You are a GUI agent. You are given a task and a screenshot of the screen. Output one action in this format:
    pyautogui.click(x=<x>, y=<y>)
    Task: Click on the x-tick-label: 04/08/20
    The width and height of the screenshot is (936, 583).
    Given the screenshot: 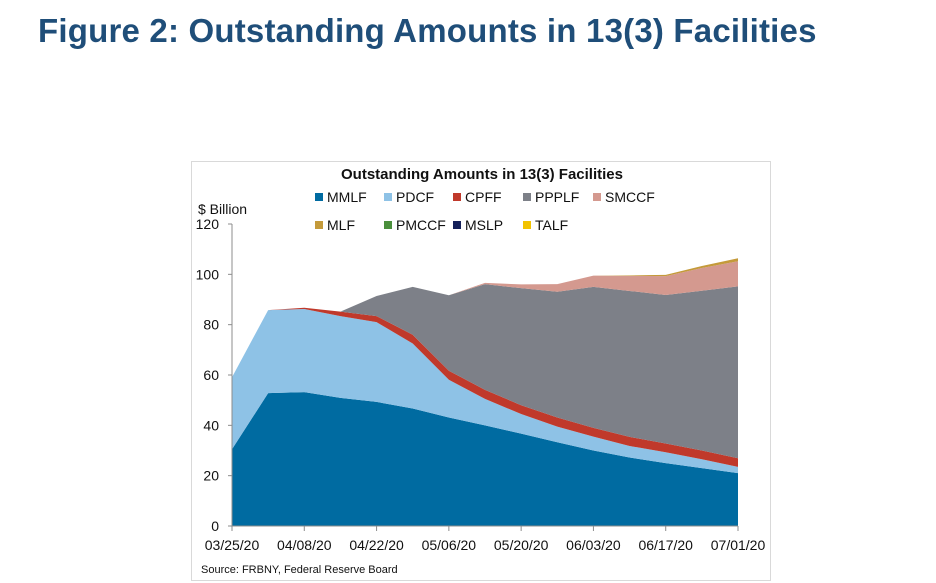 What is the action you would take?
    pyautogui.click(x=304, y=545)
    